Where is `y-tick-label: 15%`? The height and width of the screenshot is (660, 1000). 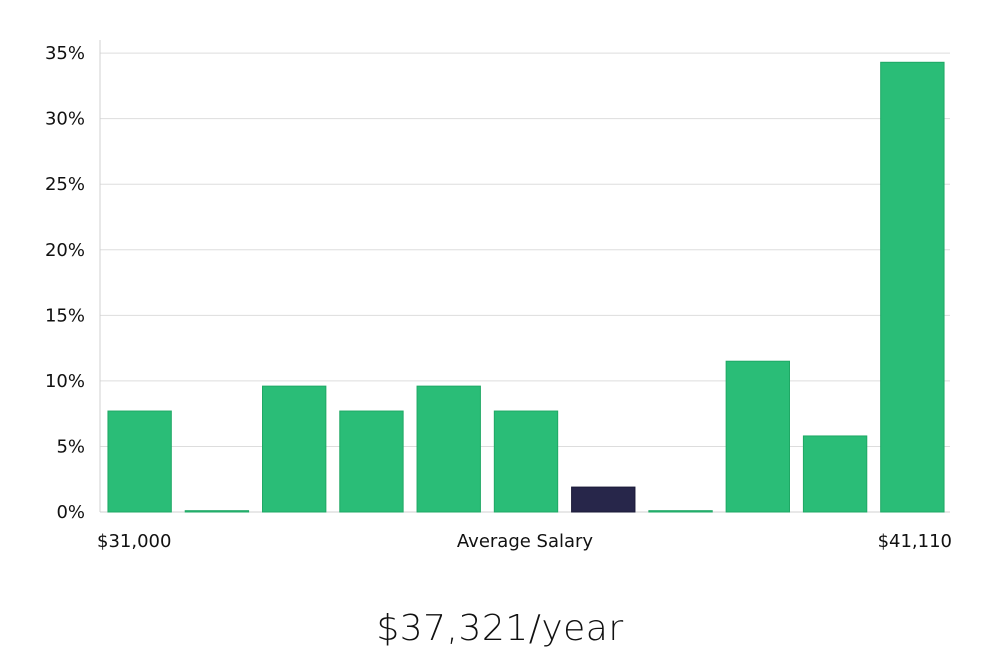 y-tick-label: 15% is located at coordinates (65, 315).